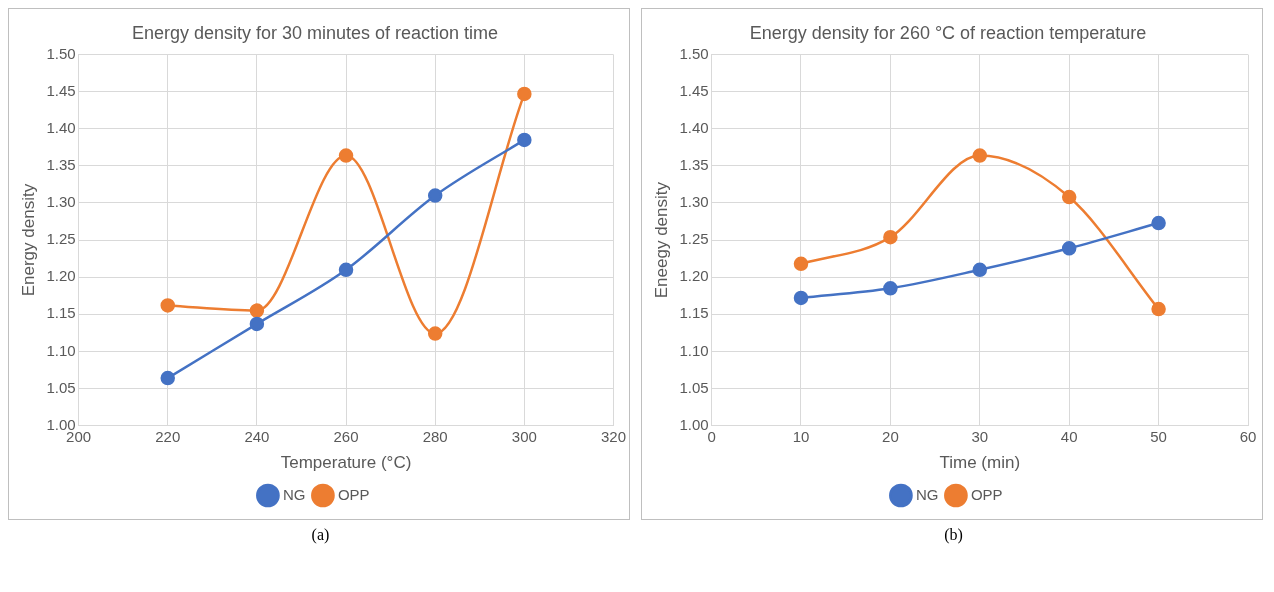 This screenshot has width=1274, height=592. What do you see at coordinates (257, 436) in the screenshot?
I see `x-tick-label: 240` at bounding box center [257, 436].